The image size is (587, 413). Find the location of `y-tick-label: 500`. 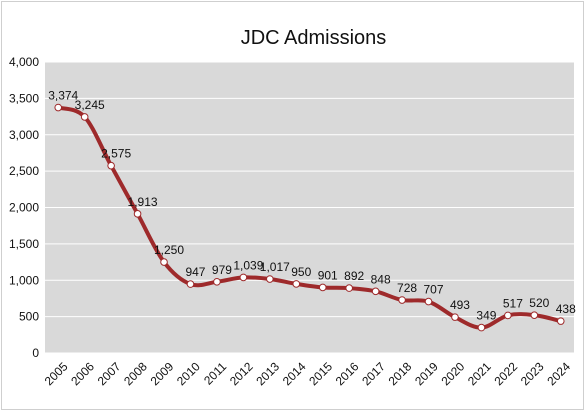

y-tick-label: 500 is located at coordinates (29, 317).